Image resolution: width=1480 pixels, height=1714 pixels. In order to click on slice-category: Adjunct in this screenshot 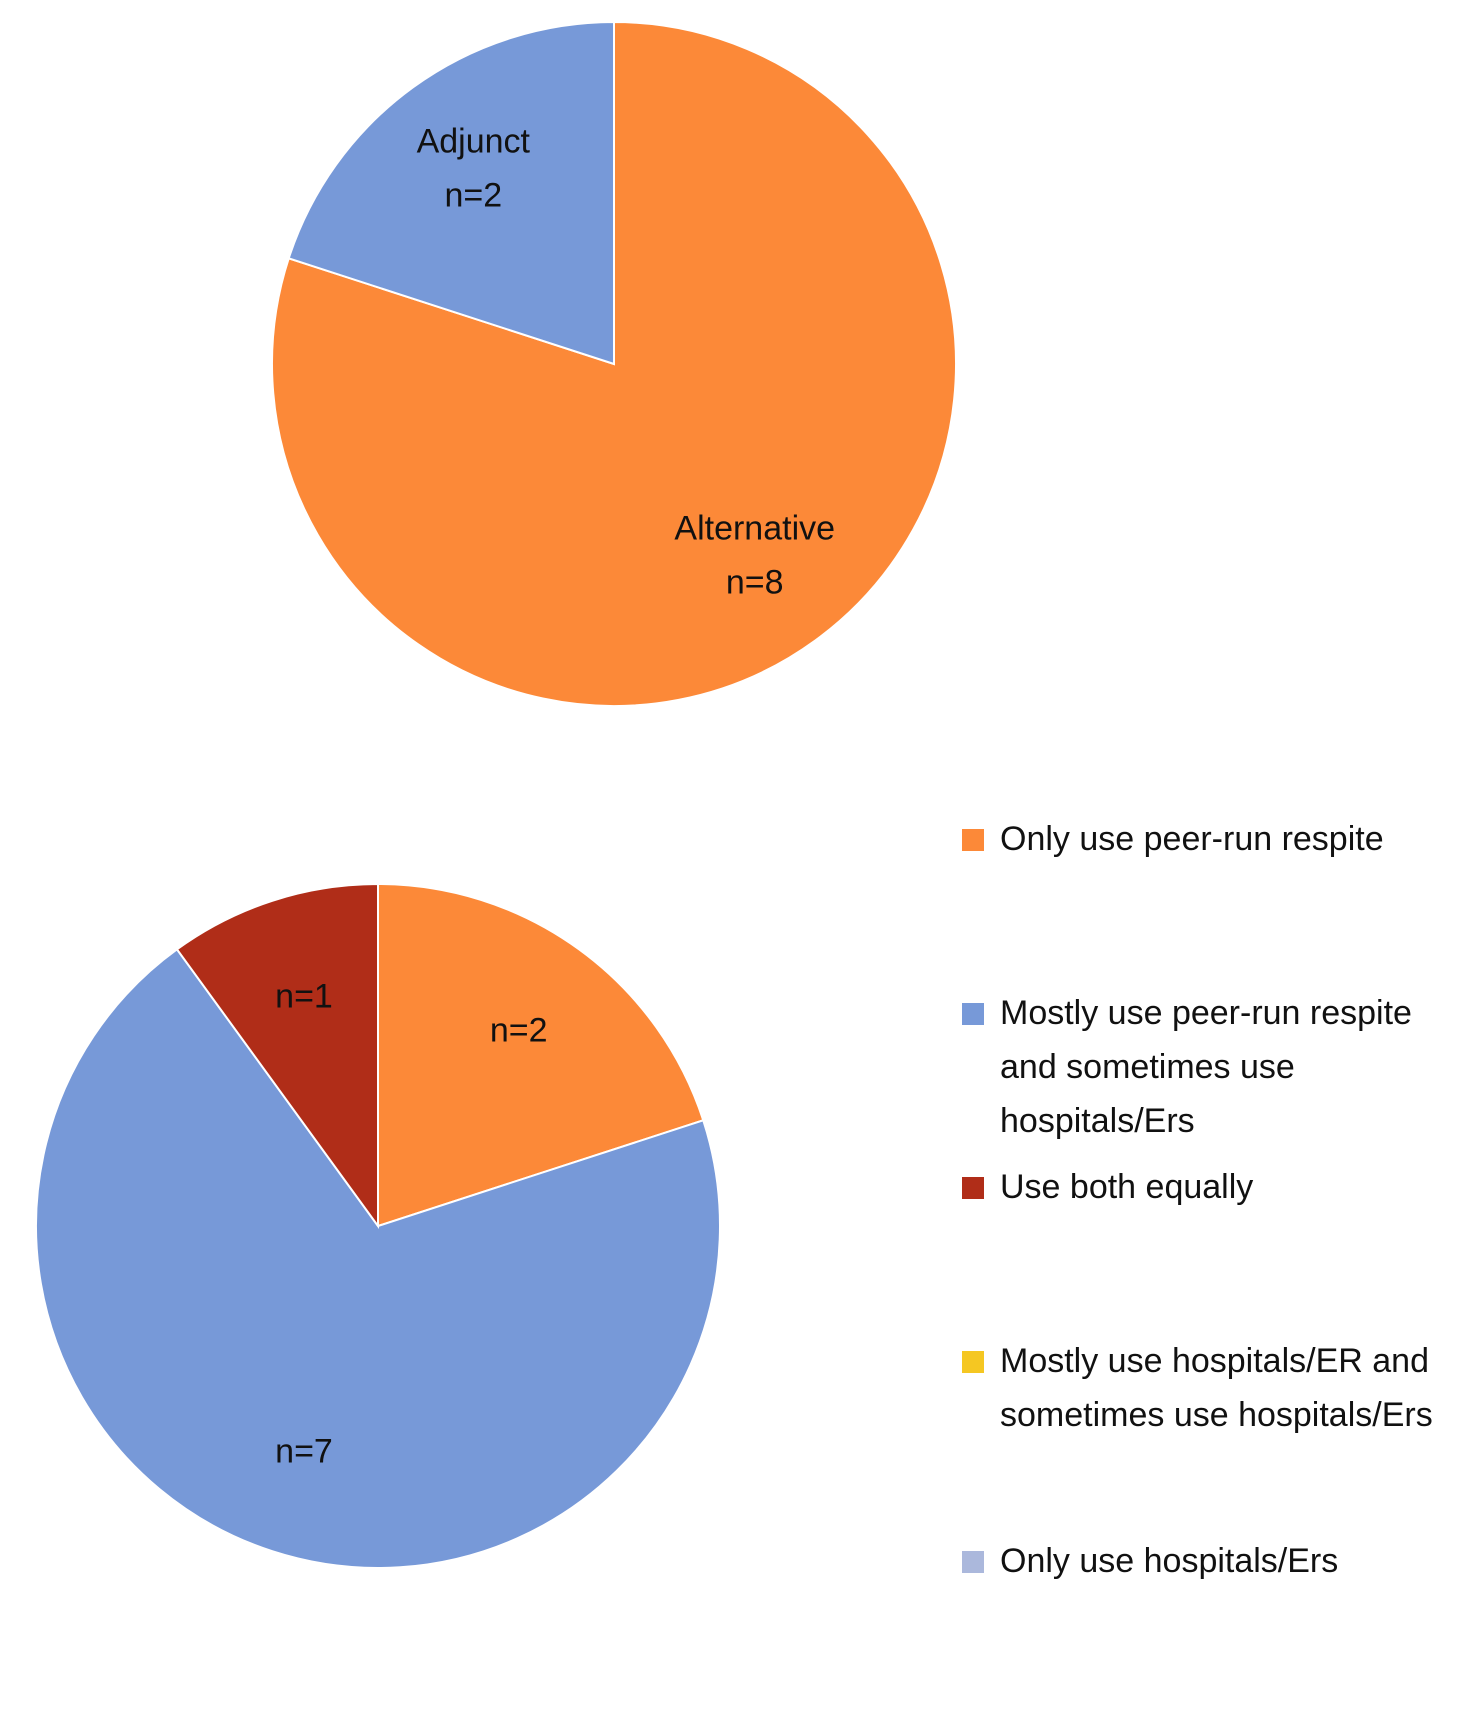, I will do `click(474, 141)`.